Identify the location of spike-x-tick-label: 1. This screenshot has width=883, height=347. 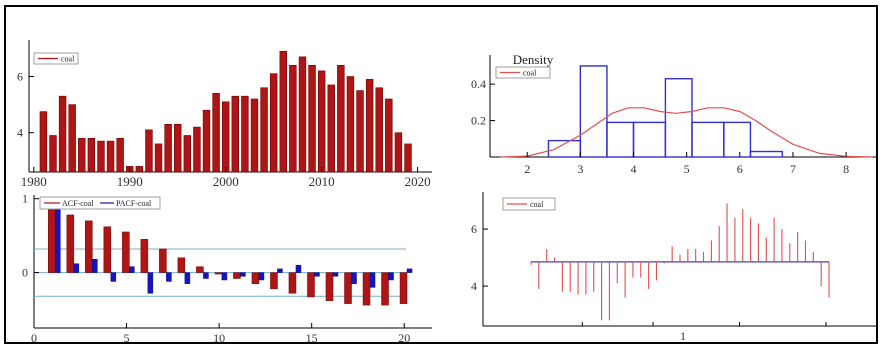
(683, 336).